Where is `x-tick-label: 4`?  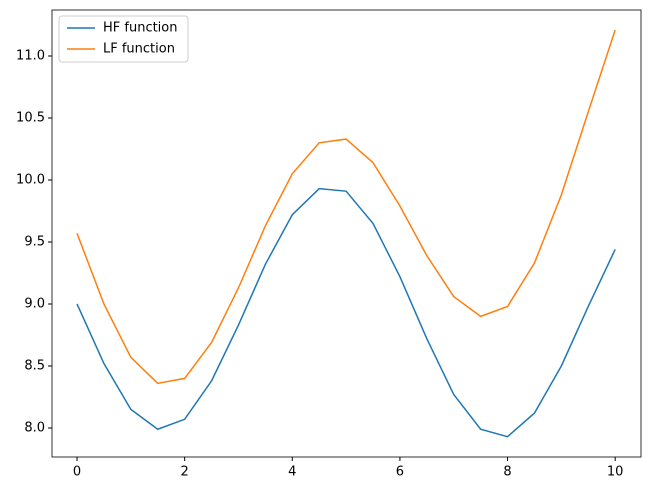 x-tick-label: 4 is located at coordinates (292, 472).